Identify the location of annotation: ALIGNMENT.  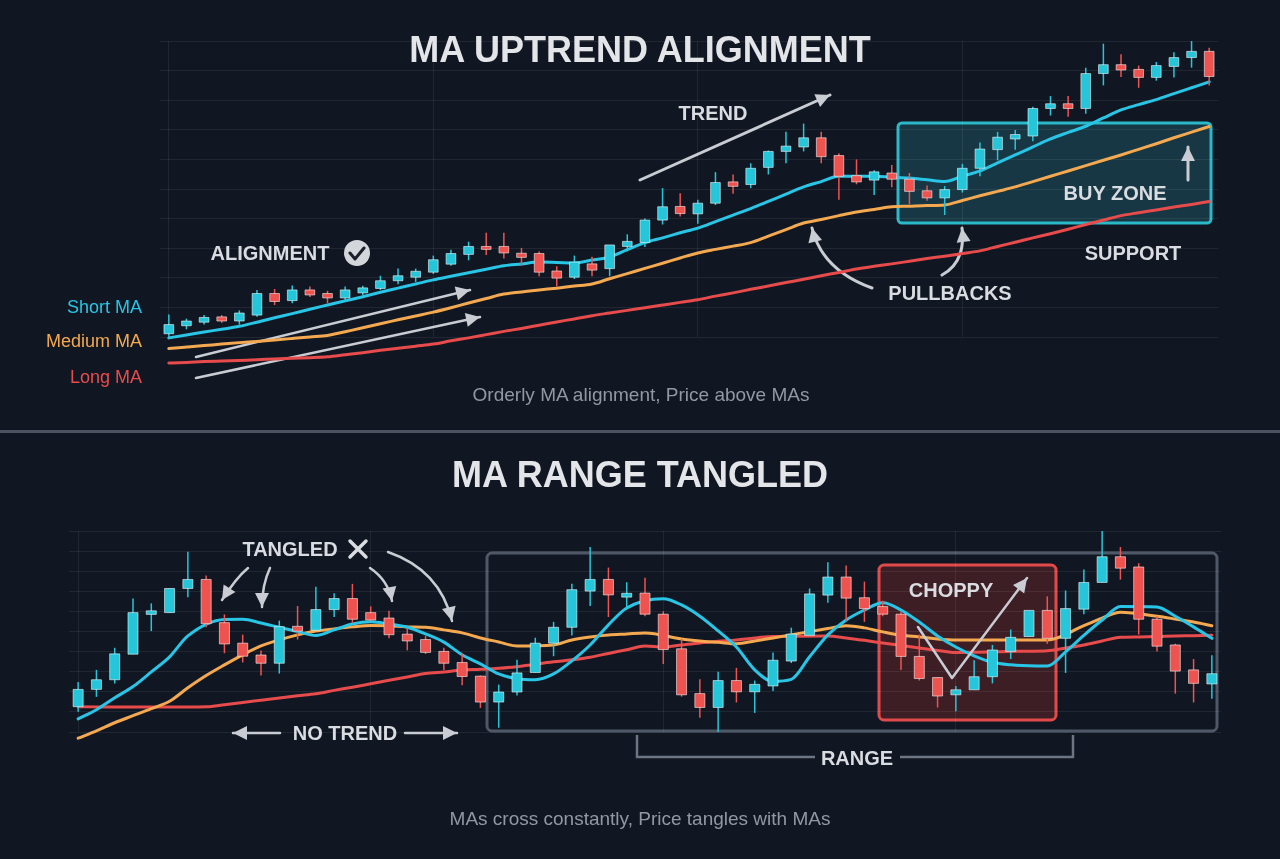
(270, 253).